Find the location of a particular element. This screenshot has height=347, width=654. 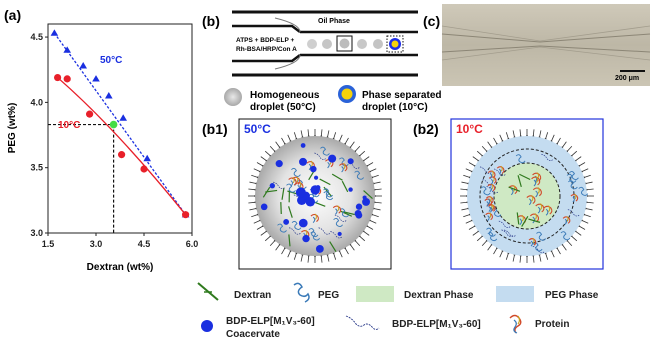

x-axis-label: Dextran (wt%) is located at coordinates (120, 267).